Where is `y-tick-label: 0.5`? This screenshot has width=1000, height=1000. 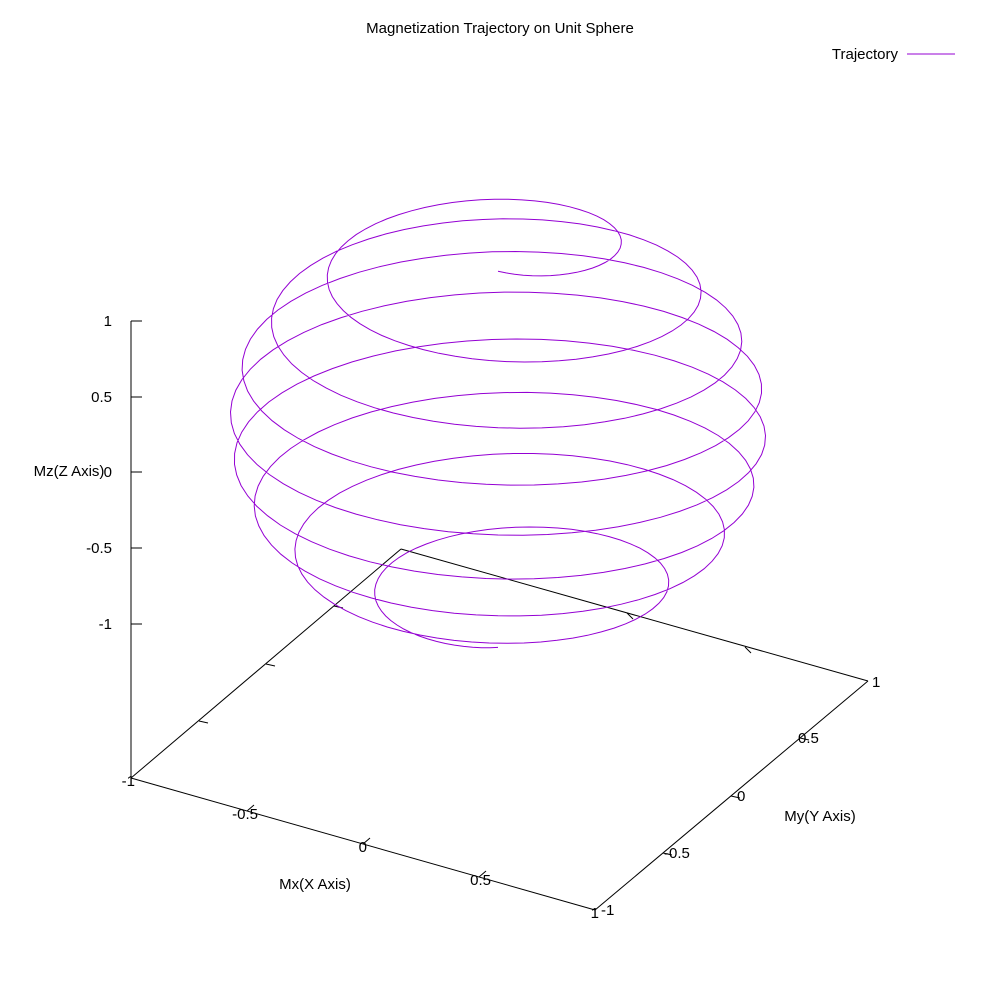
y-tick-label: 0.5 is located at coordinates (808, 738).